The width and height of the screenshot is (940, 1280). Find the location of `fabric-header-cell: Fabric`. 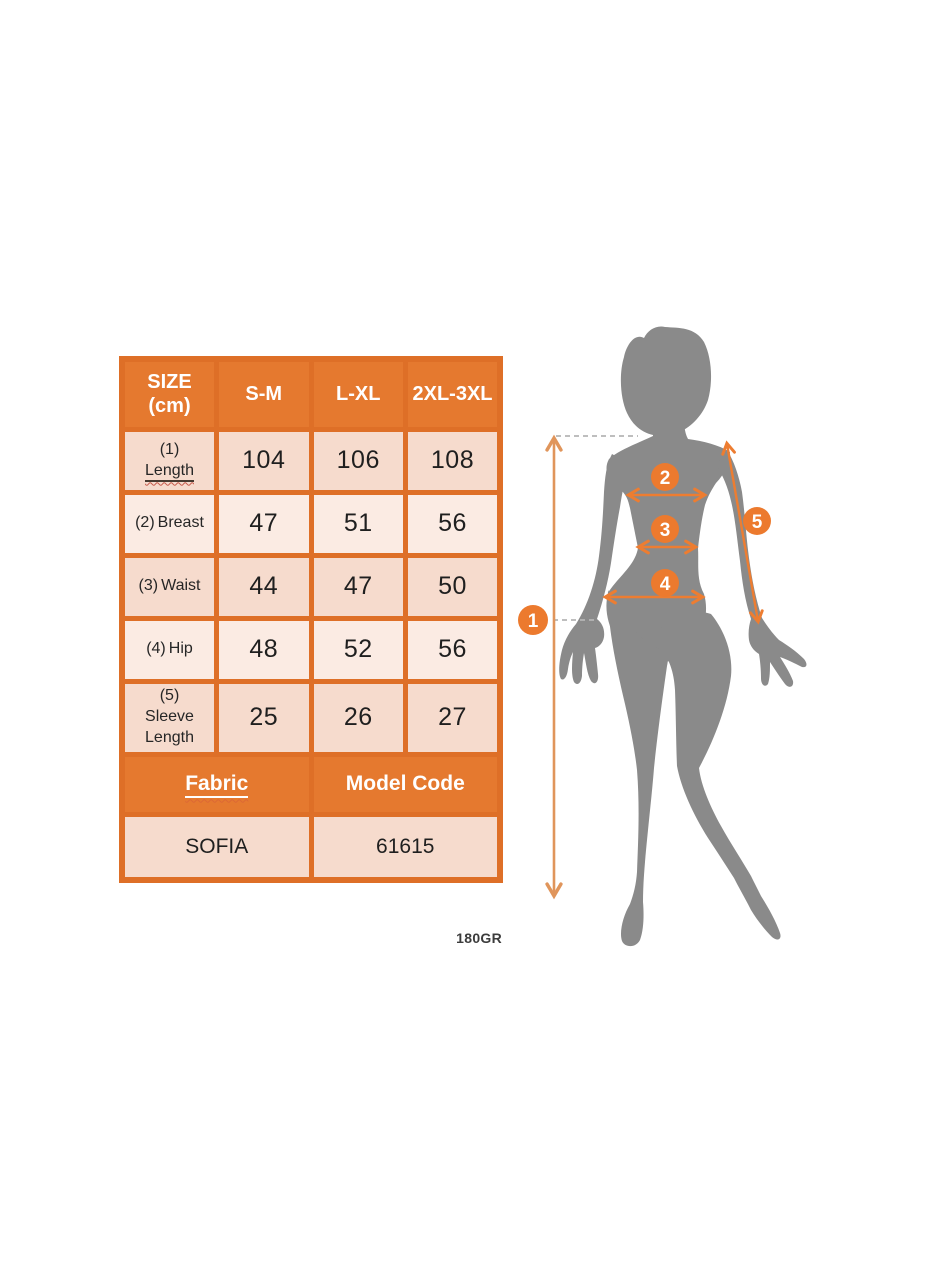

fabric-header-cell: Fabric is located at coordinates (216, 784).